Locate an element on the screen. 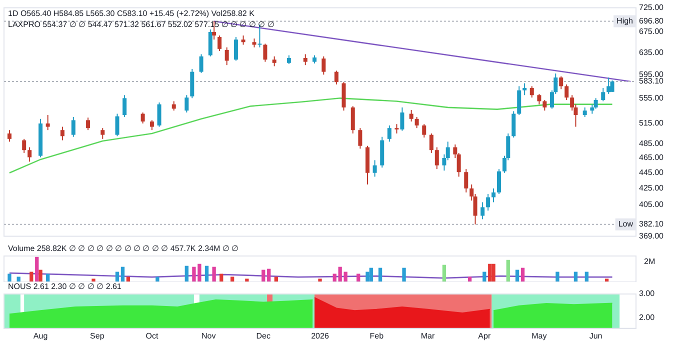 The width and height of the screenshot is (680, 346). x-tick-label: Dec is located at coordinates (263, 335).